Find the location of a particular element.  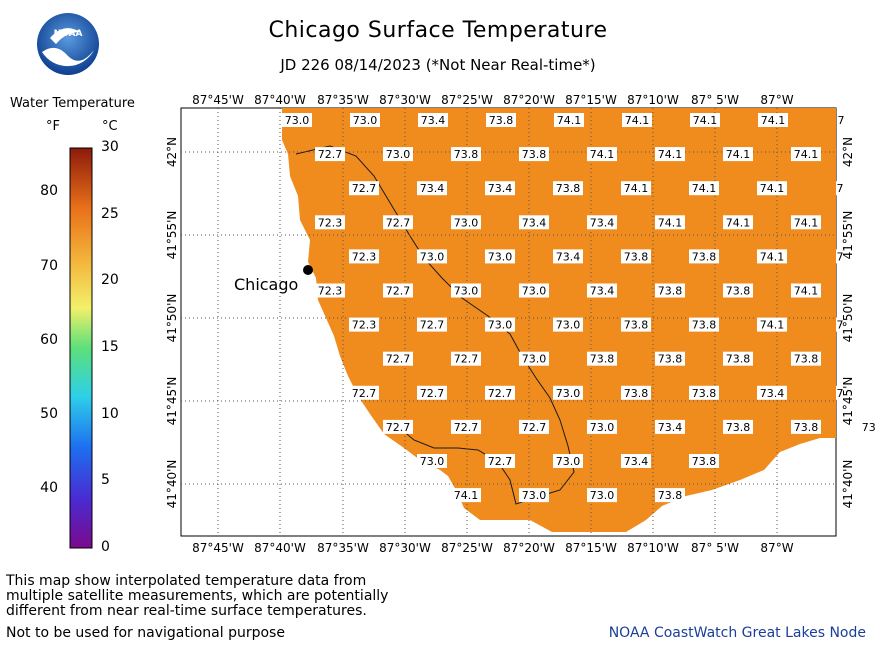

lon-label: 87°W is located at coordinates (776, 548).